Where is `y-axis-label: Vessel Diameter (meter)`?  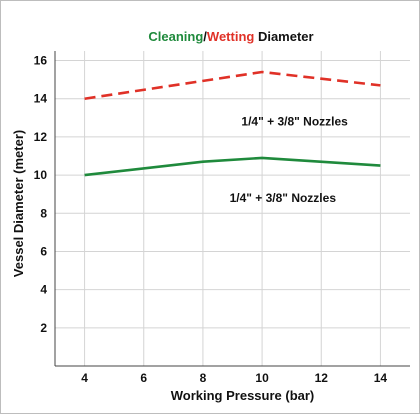
y-axis-label: Vessel Diameter (meter) is located at coordinates (18, 203).